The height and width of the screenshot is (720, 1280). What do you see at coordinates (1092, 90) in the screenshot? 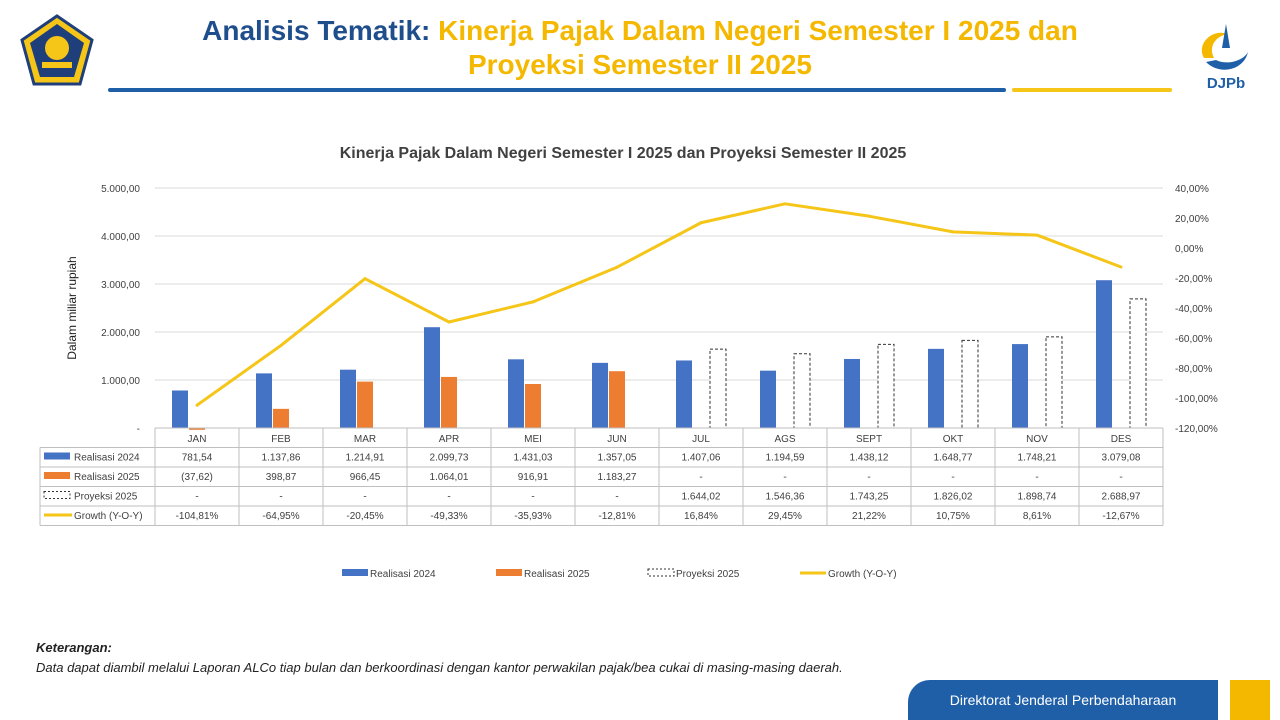
I see `header-divider-gold` at bounding box center [1092, 90].